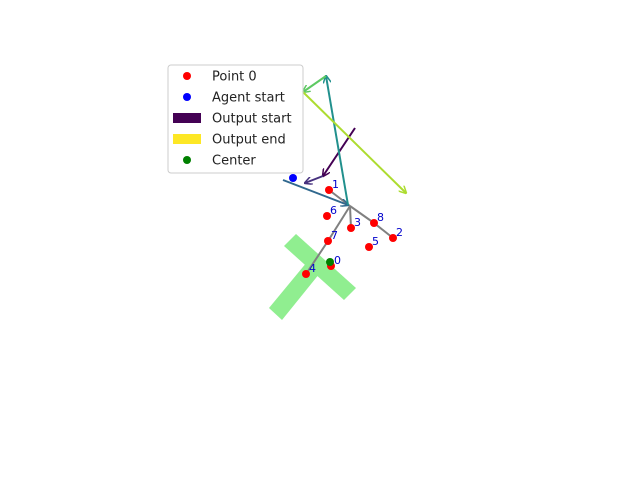  What do you see at coordinates (337, 260) in the screenshot?
I see `point-label-0: 0` at bounding box center [337, 260].